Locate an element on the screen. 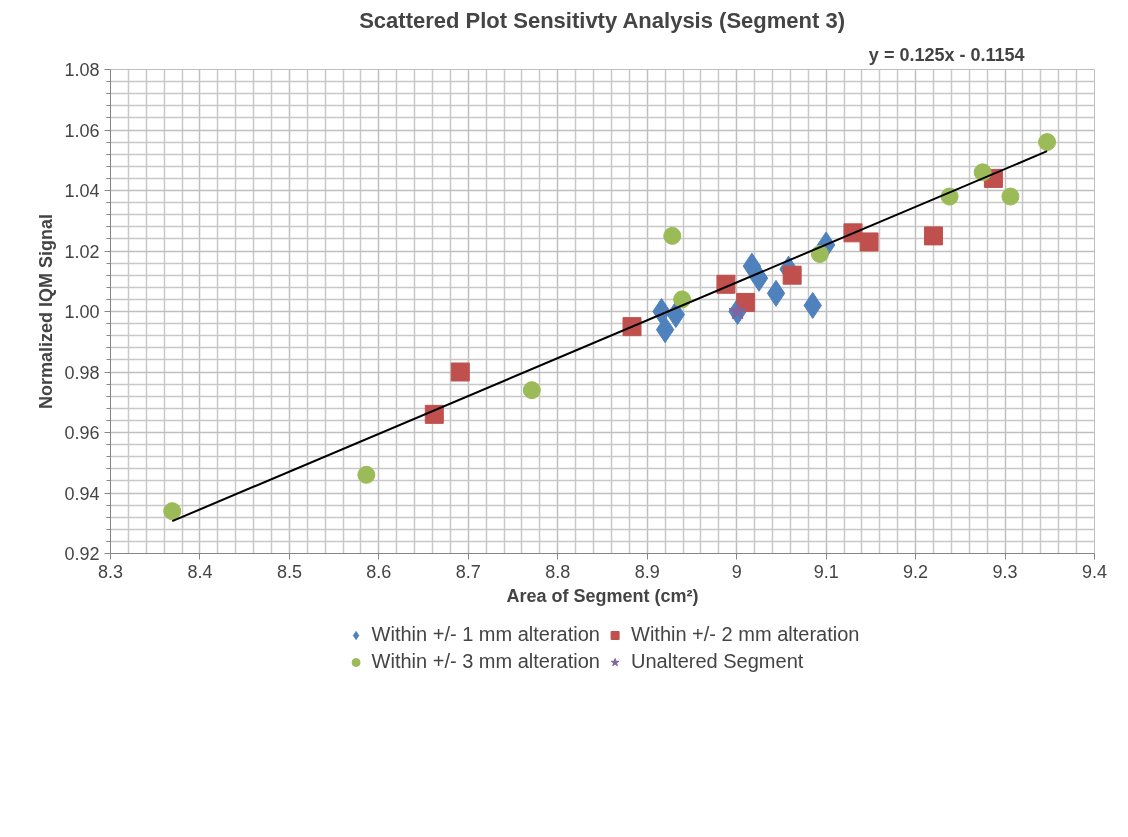  chart-title: Scattered Plot Sensitivty Analysis (Segment 3) is located at coordinates (602, 20).